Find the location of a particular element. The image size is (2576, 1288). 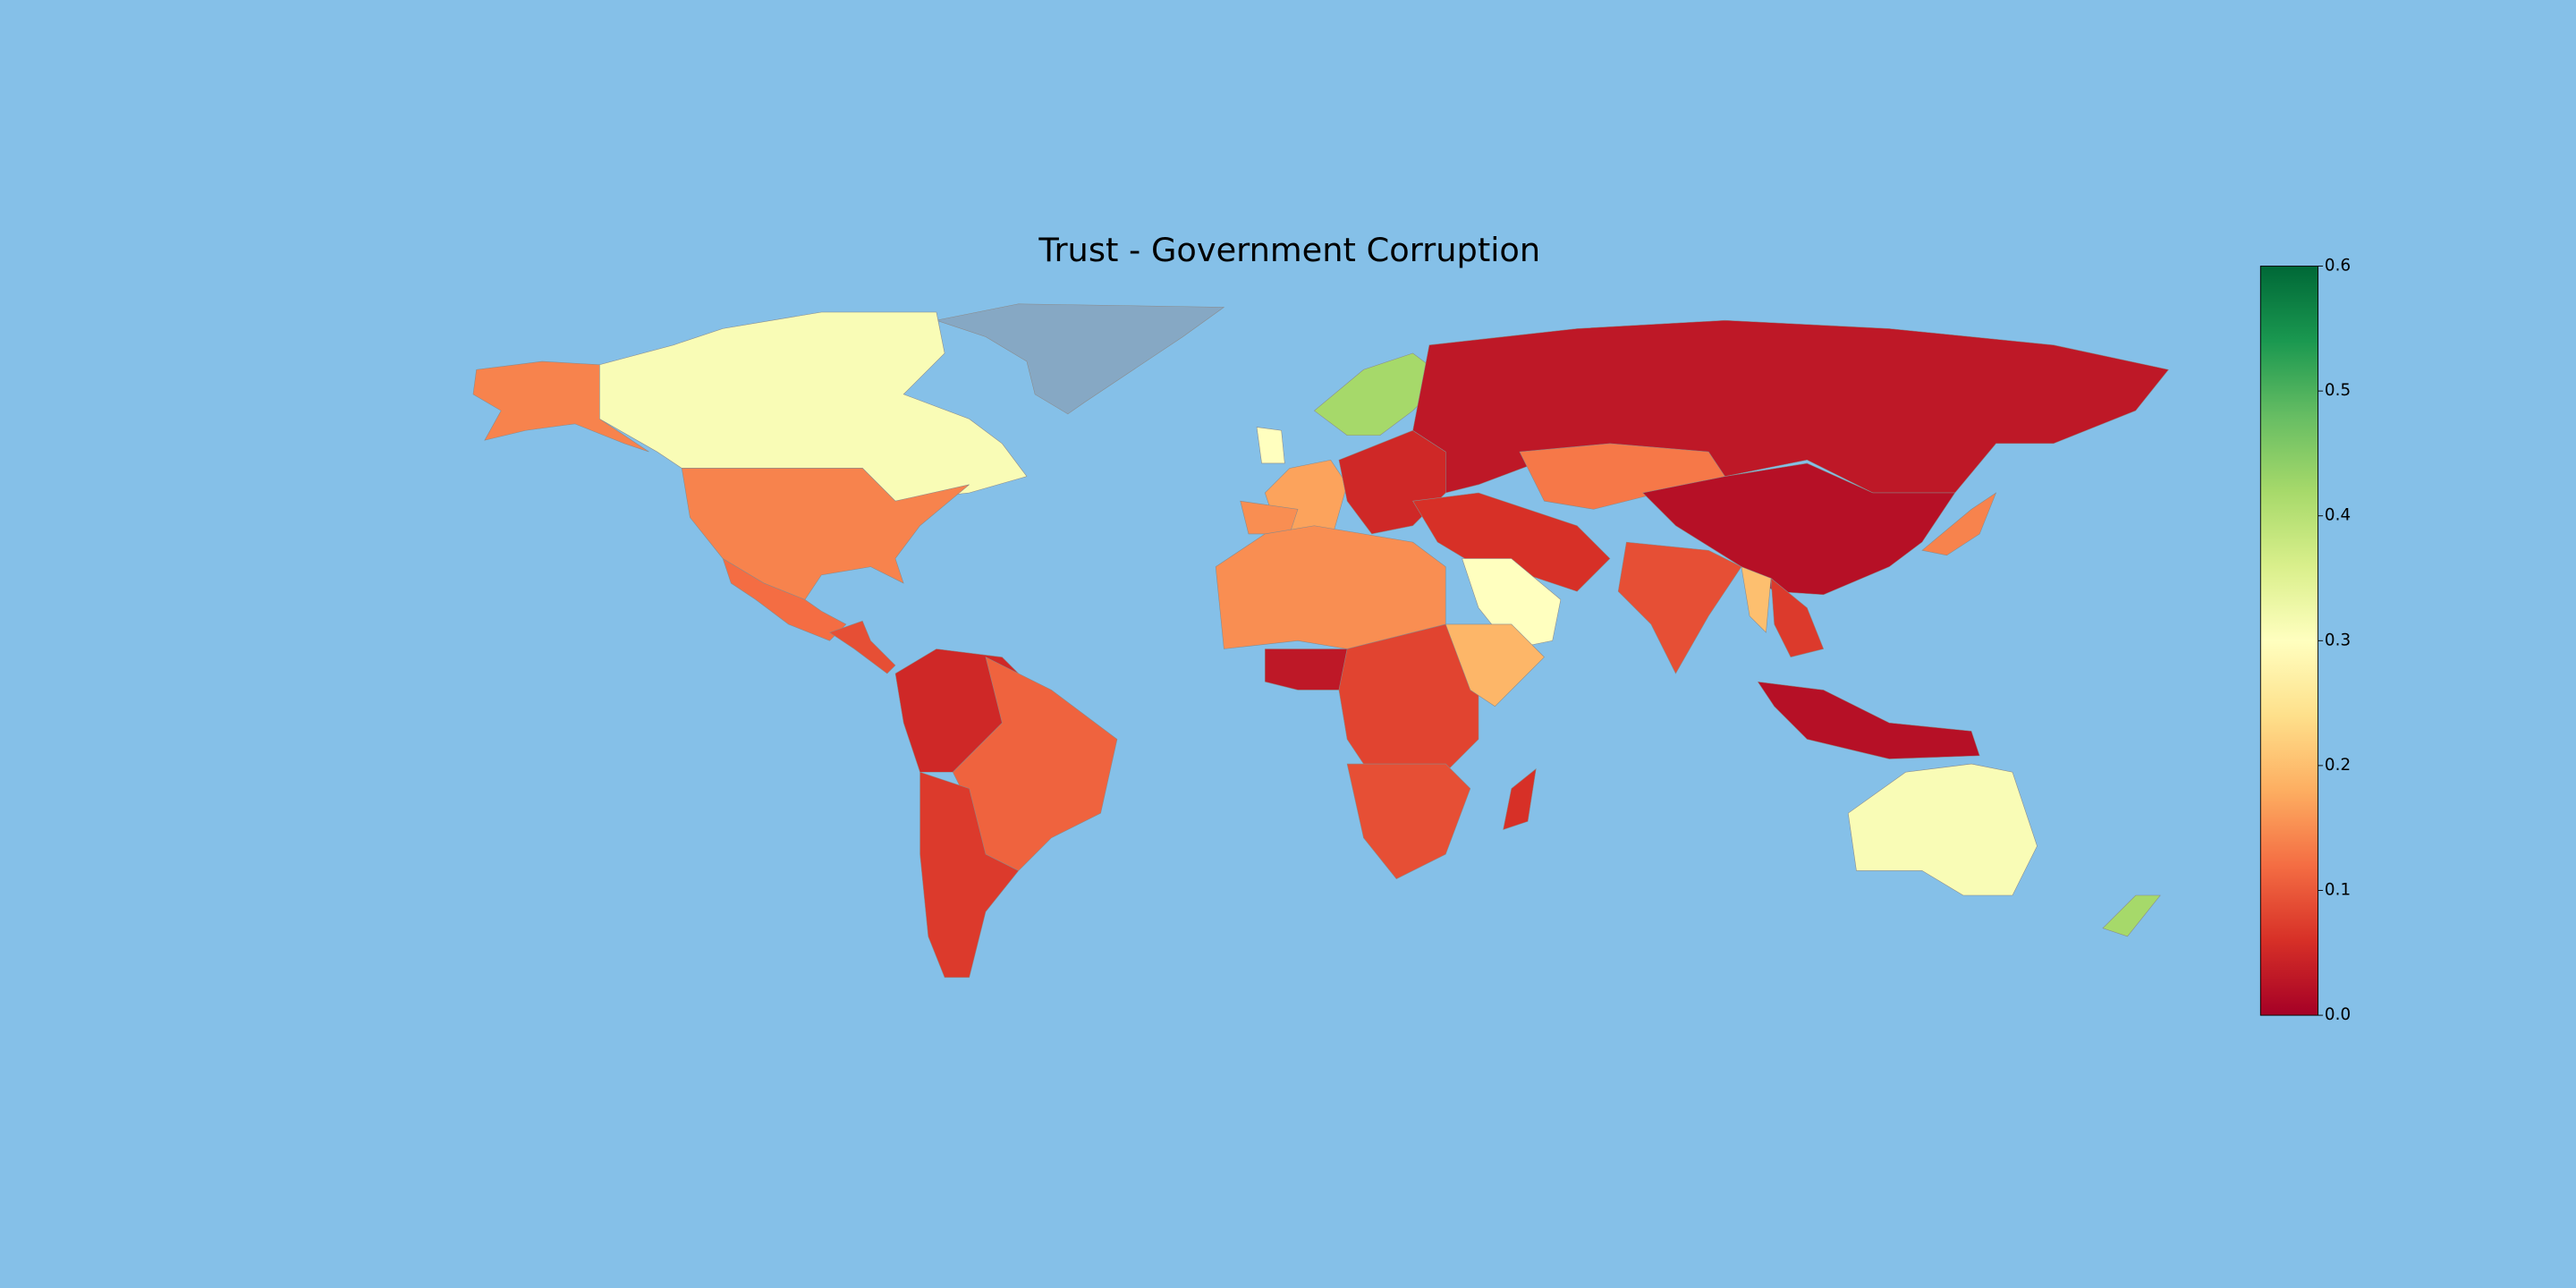

colorbar-tick-label: 0.3 is located at coordinates (2338, 640).